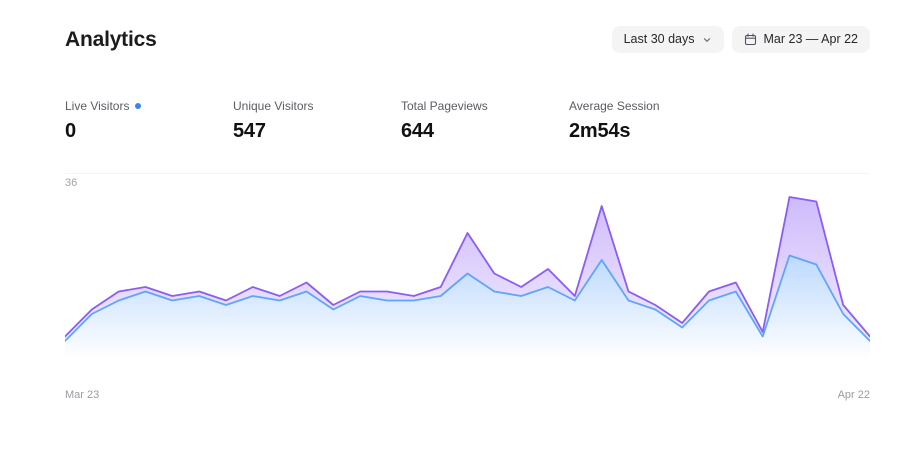 This screenshot has height=453, width=900. Describe the element at coordinates (70, 131) in the screenshot. I see `stat-value: 0` at that location.